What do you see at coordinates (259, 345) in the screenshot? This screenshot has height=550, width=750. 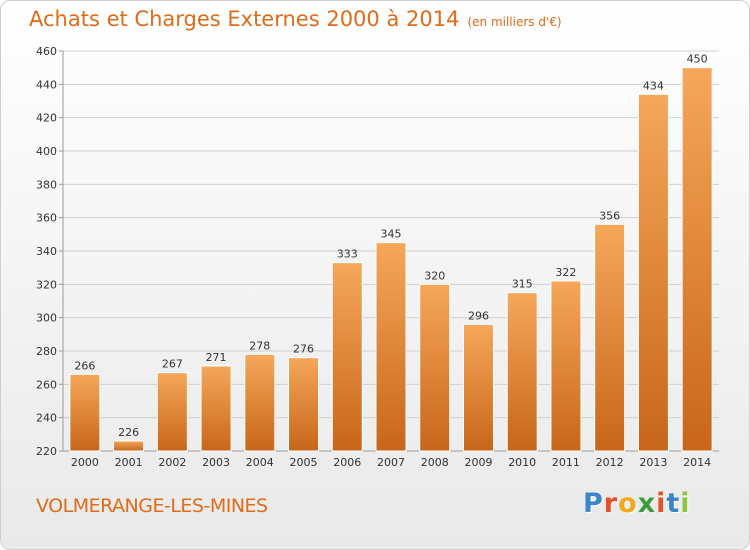 I see `bar-value-label: 278` at bounding box center [259, 345].